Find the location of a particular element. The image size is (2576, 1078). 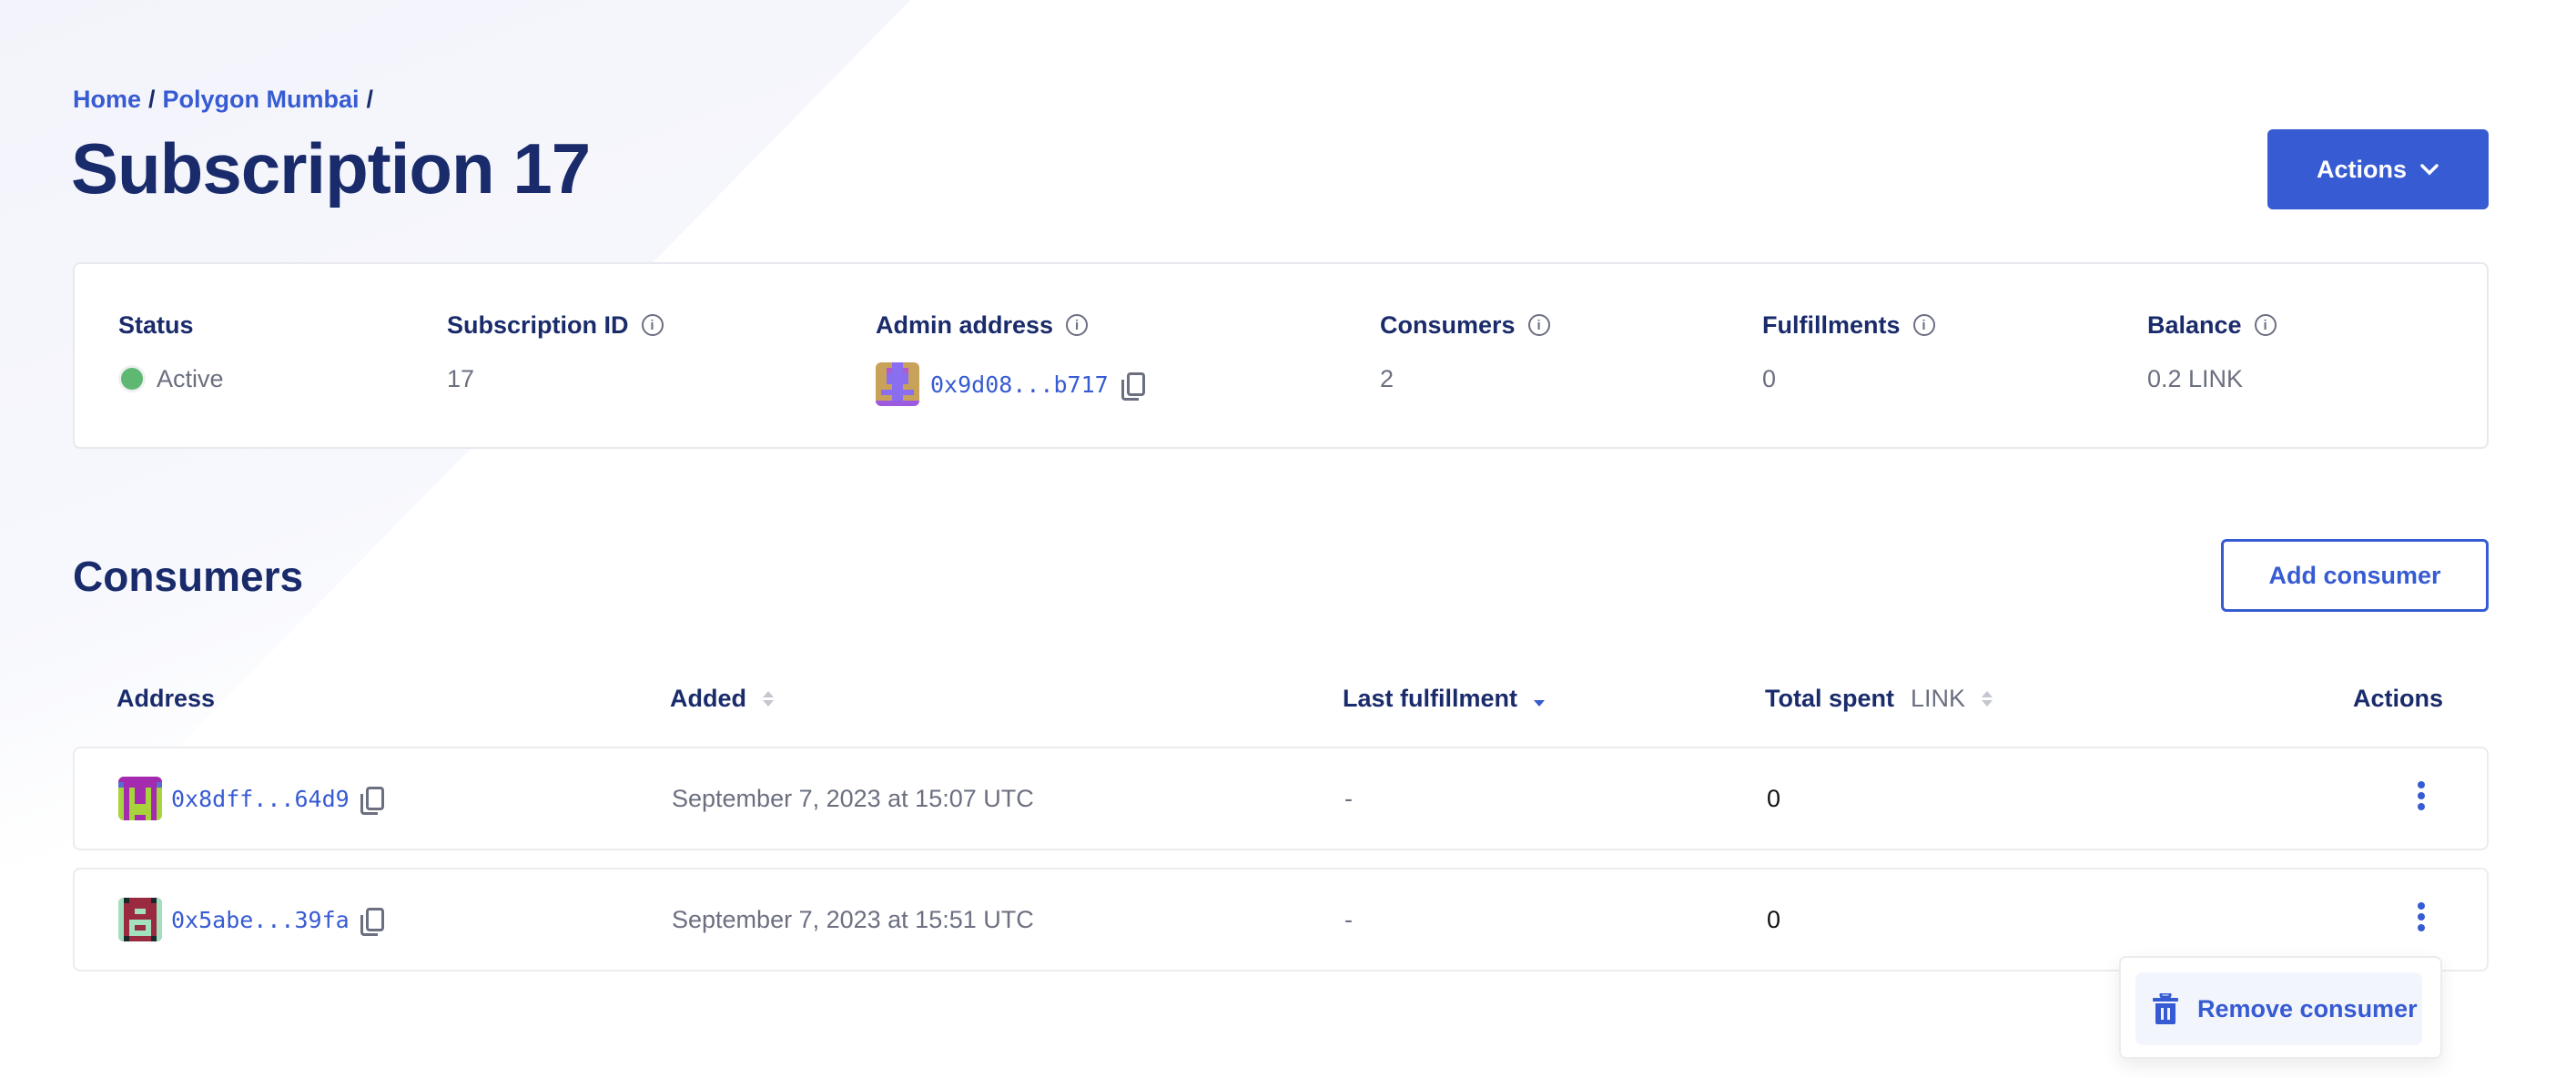

admin-address-label: Admin address is located at coordinates (965, 325).